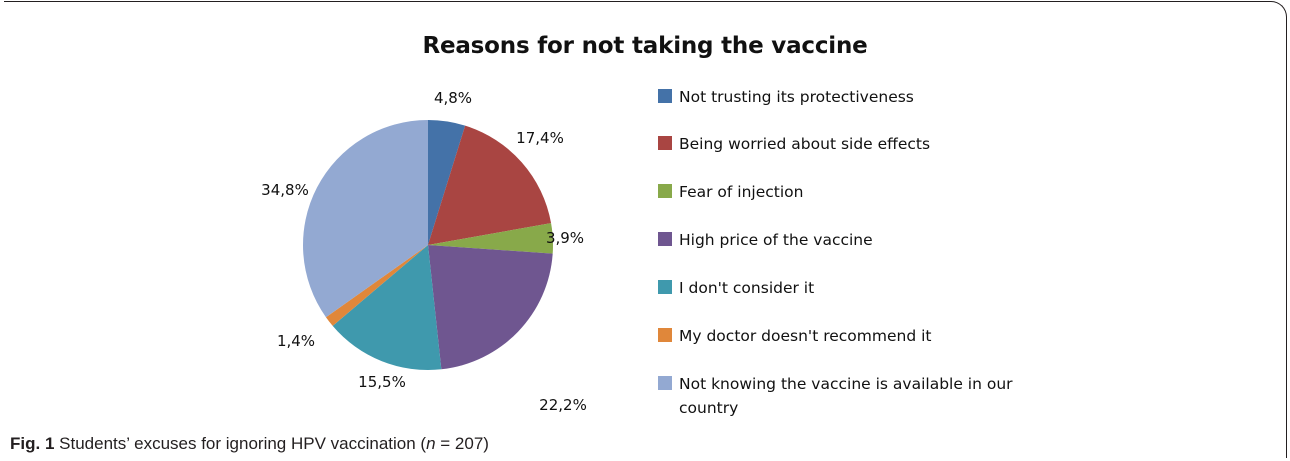 Image resolution: width=1290 pixels, height=461 pixels. I want to click on slice-label-4: 22,2%, so click(563, 405).